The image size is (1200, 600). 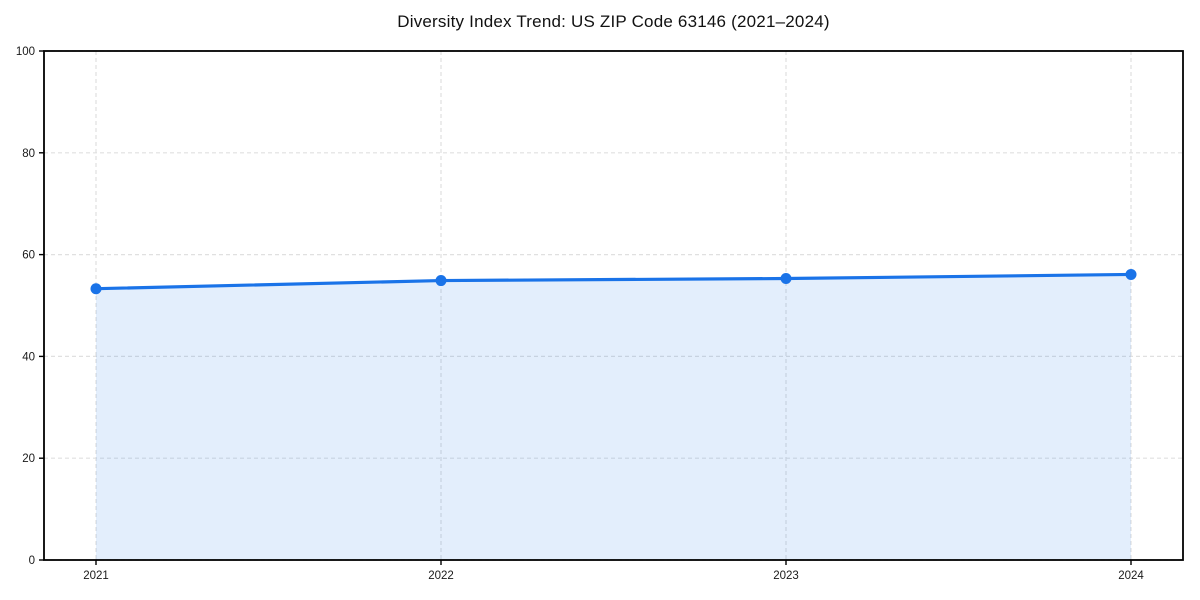 What do you see at coordinates (28, 459) in the screenshot?
I see `y-tick-label: 20` at bounding box center [28, 459].